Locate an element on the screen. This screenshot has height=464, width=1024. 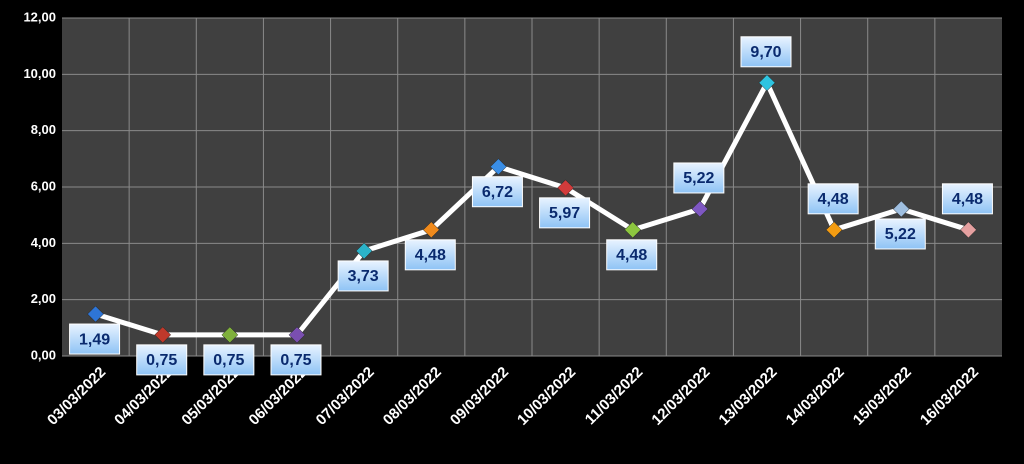
value-label: 5,97 is located at coordinates (564, 213).